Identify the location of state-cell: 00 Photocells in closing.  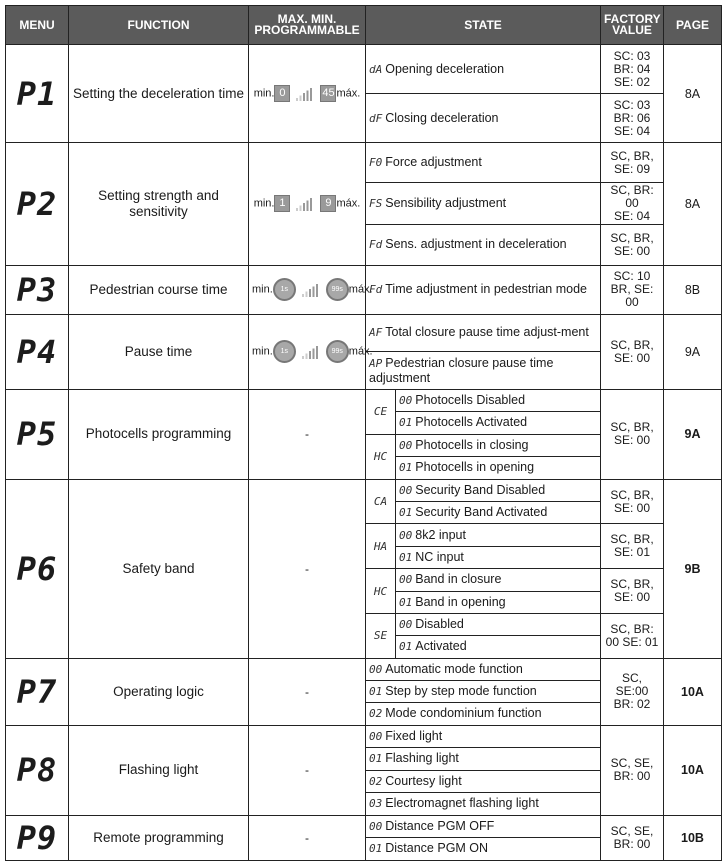
(498, 445).